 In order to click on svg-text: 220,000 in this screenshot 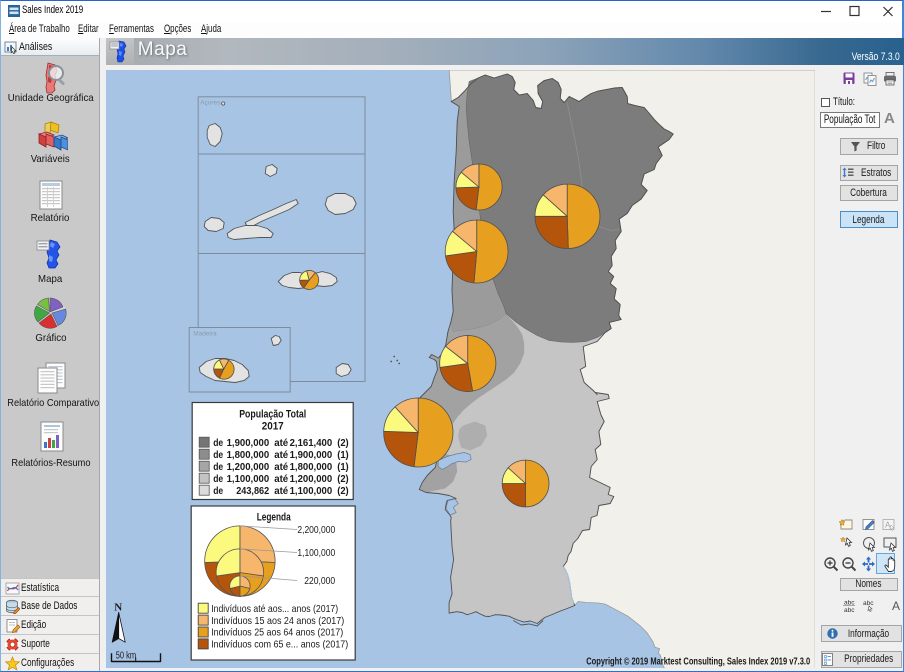, I will do `click(319, 580)`.